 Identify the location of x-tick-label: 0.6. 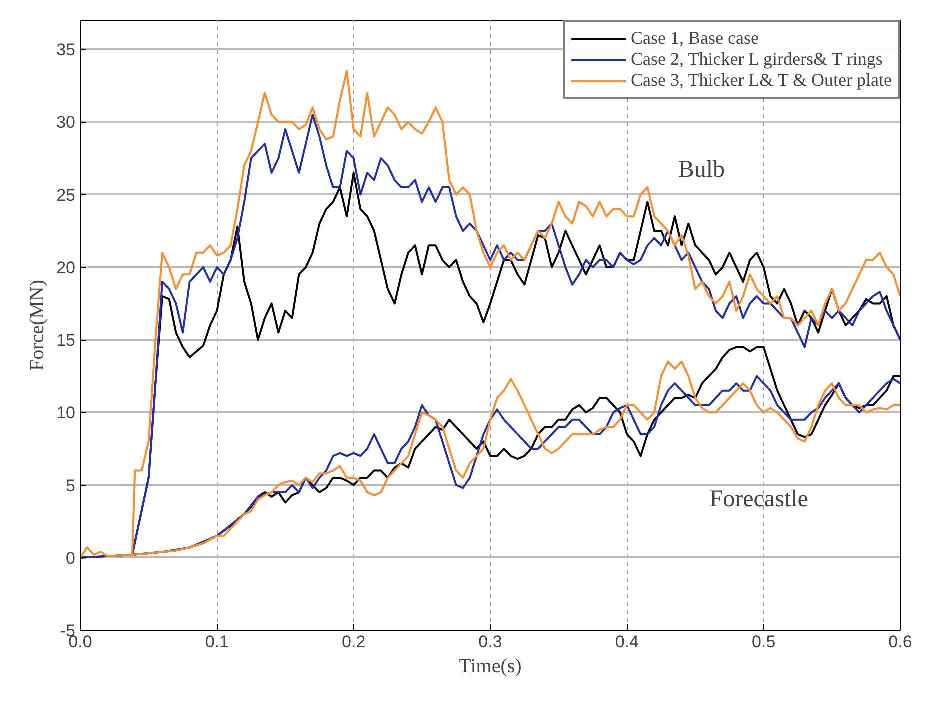
(900, 642).